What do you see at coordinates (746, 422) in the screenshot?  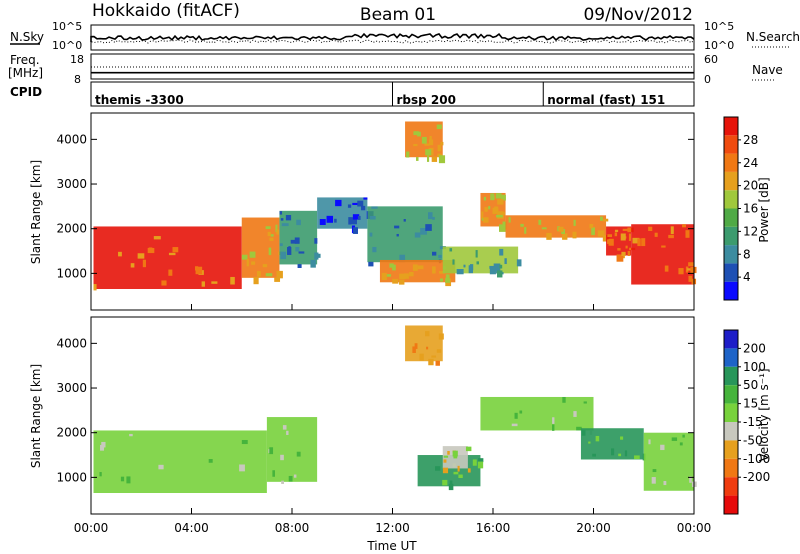 I see `velocity-colorbar: 200 100 50 15 -15 -50 -100 -200` at bounding box center [746, 422].